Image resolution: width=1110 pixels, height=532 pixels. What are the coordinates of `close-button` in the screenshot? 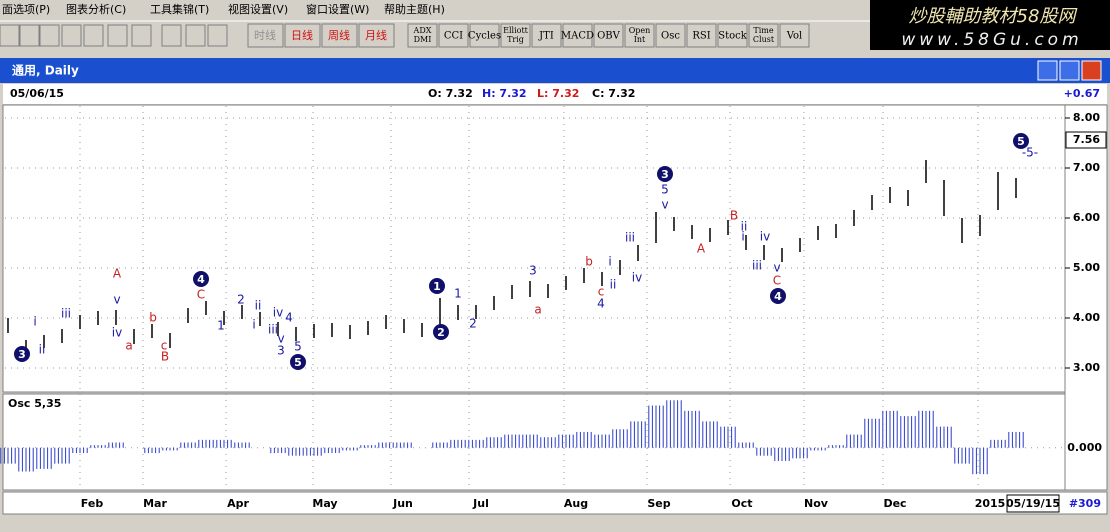 It's located at (1091, 70).